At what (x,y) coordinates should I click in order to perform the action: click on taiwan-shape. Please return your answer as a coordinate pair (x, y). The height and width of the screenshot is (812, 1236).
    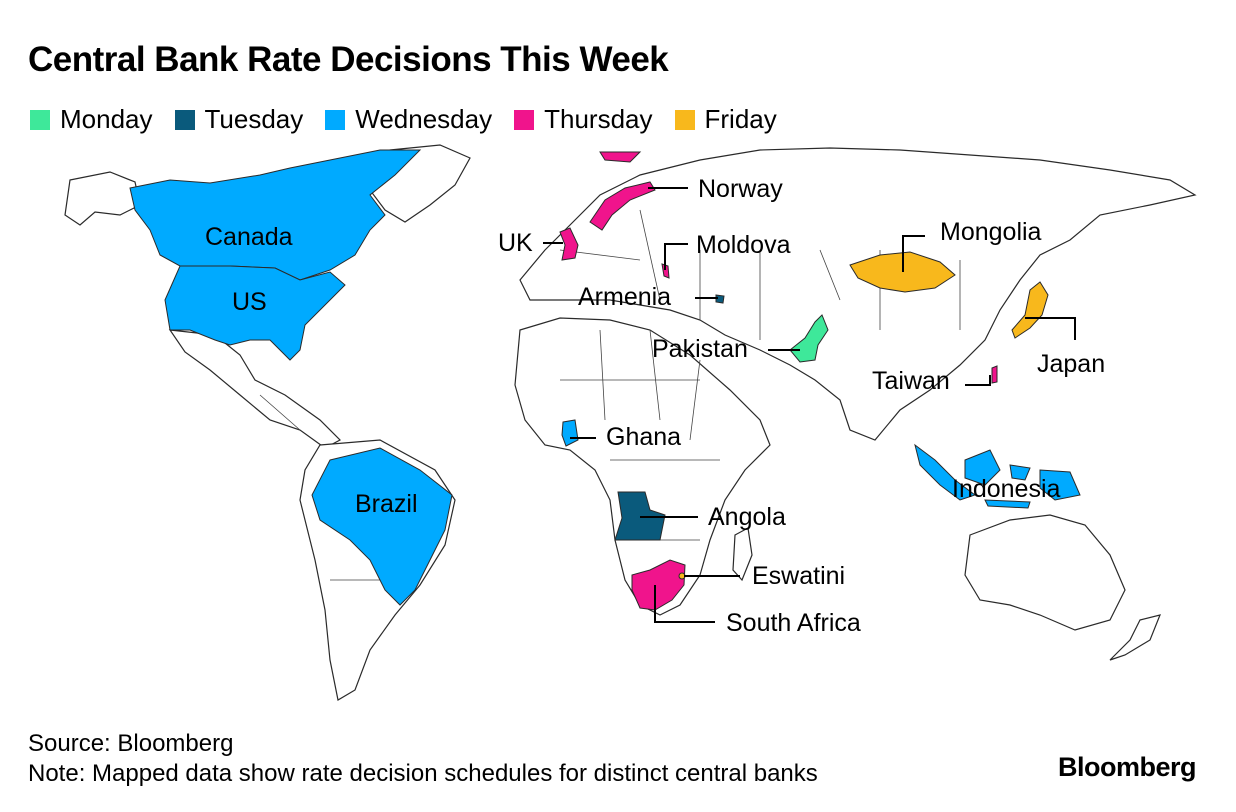
    Looking at the image, I should click on (994, 374).